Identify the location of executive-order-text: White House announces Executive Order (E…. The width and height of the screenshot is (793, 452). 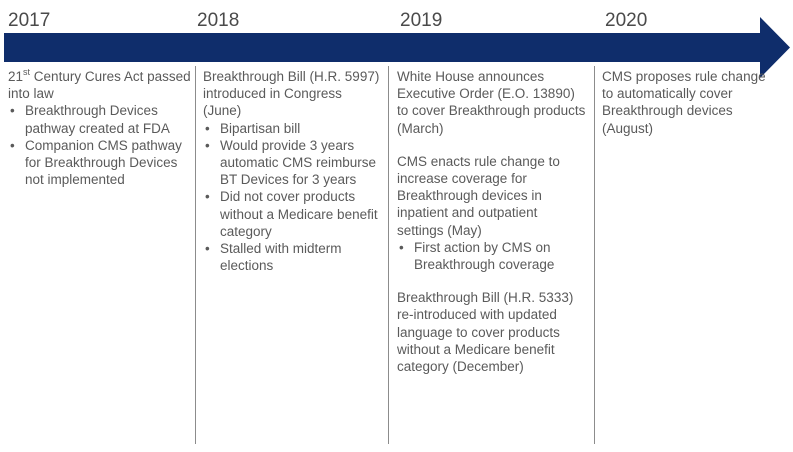
(491, 102).